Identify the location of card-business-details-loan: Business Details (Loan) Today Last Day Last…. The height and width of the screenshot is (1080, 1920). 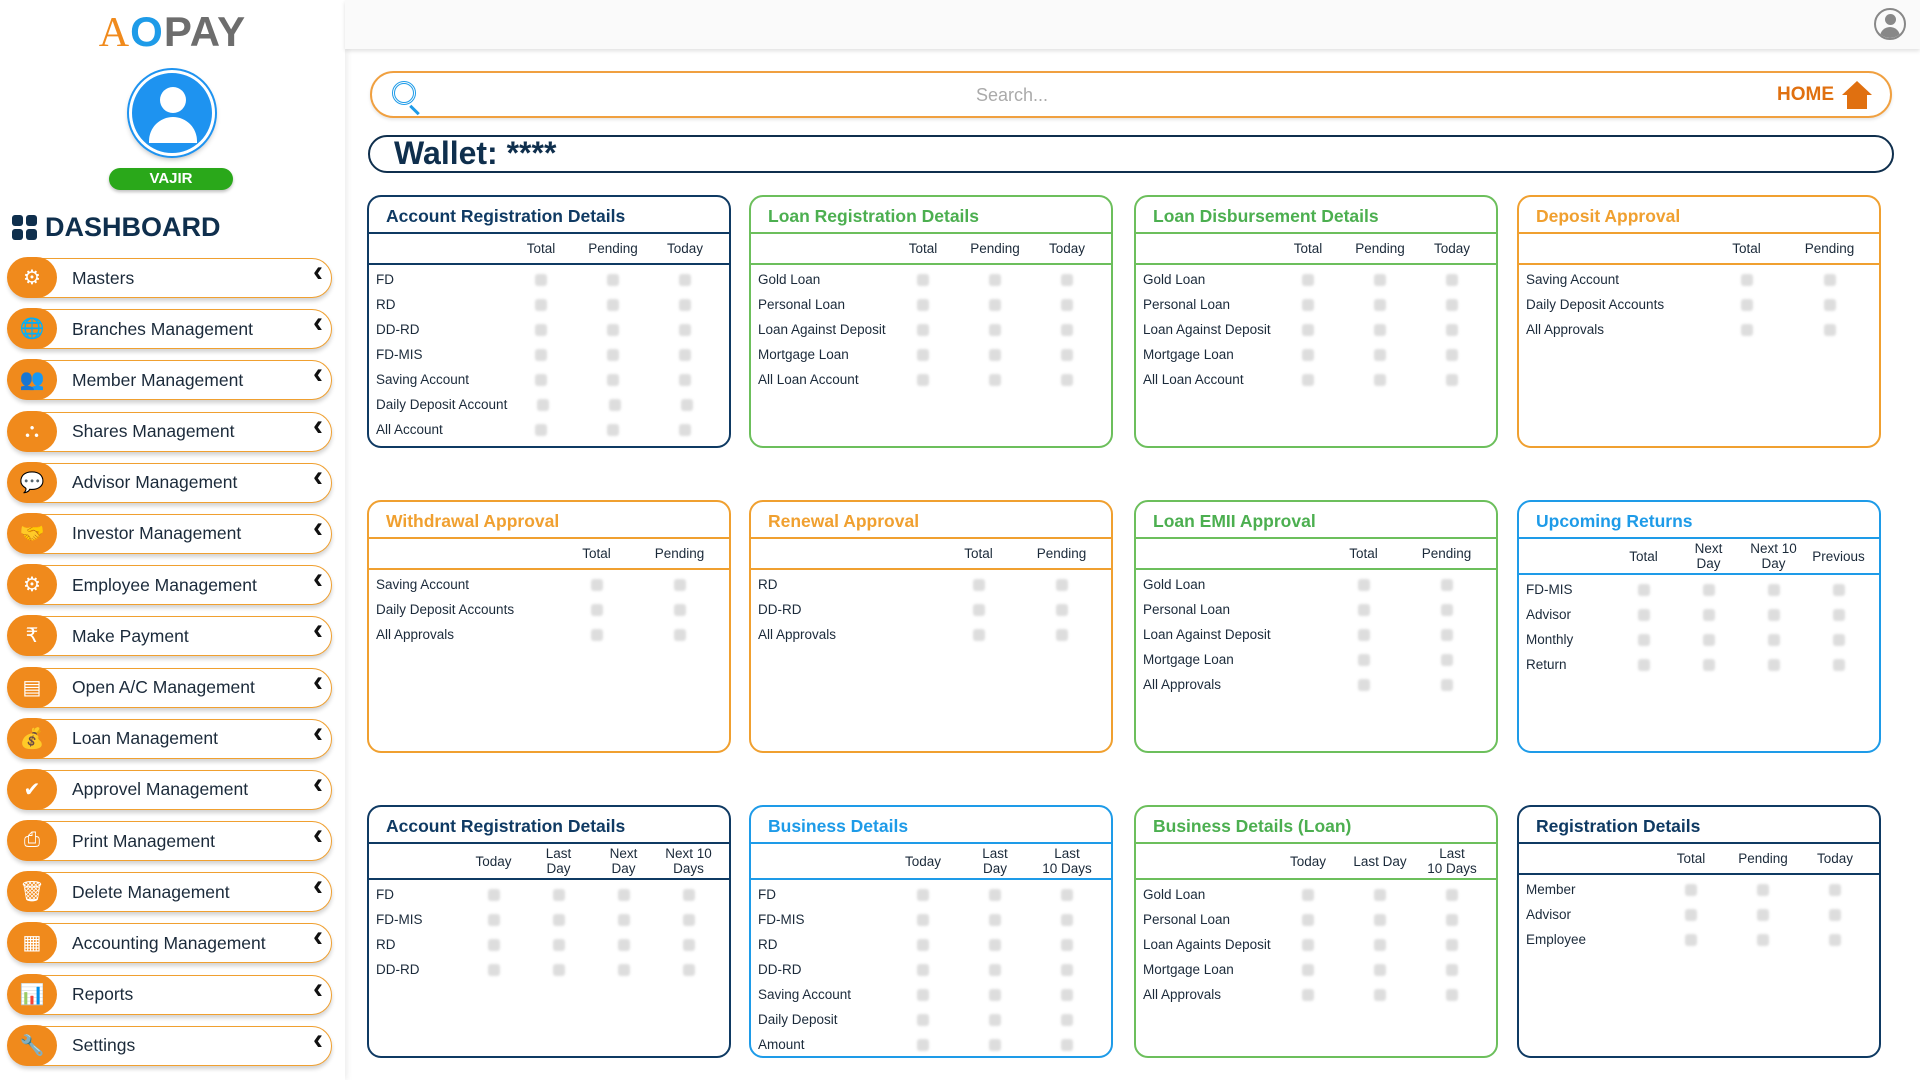
(1316, 931).